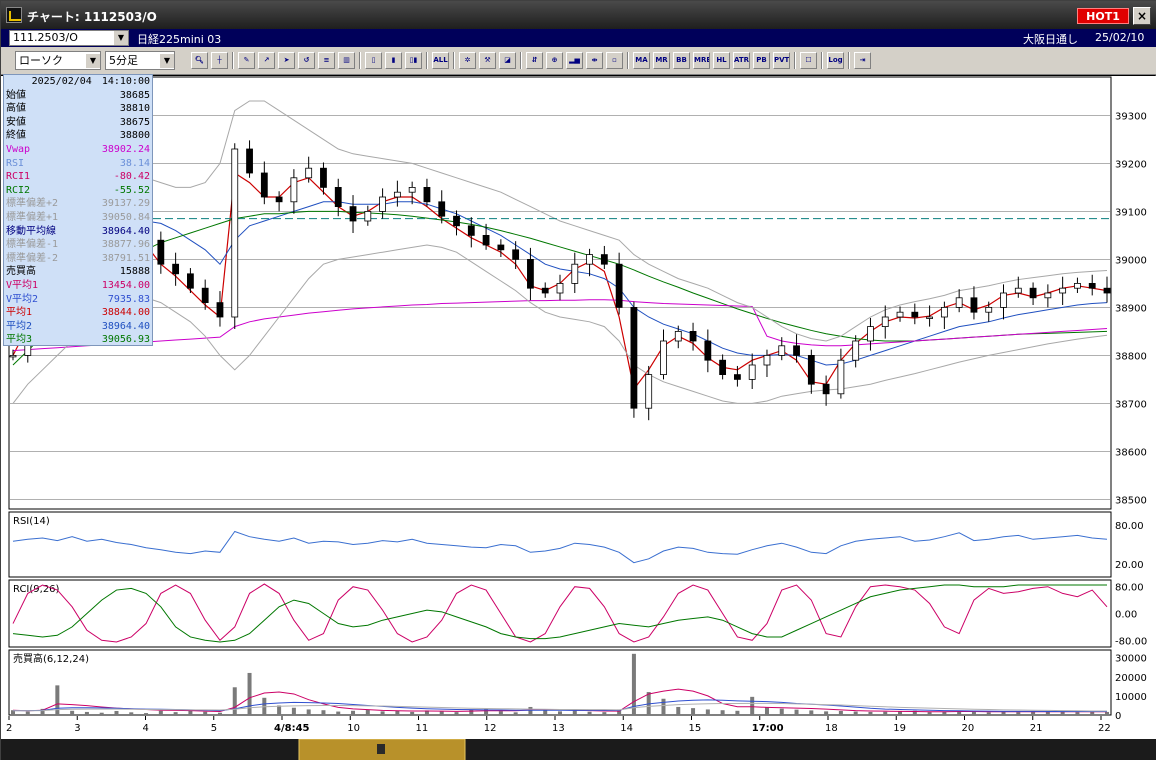 Image resolution: width=1156 pixels, height=760 pixels. I want to click on scrollbar-track, so click(578, 749).